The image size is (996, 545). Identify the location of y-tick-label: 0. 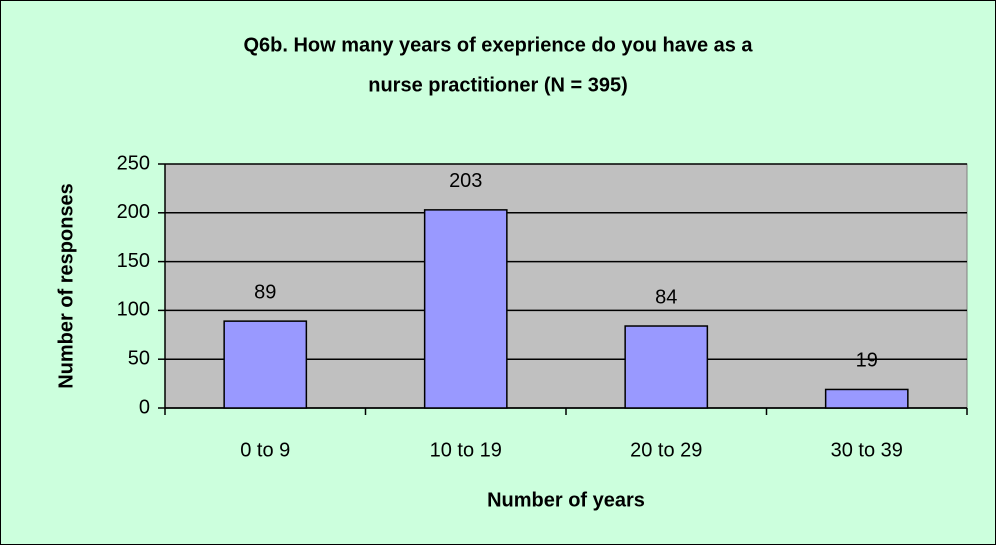
(144, 407).